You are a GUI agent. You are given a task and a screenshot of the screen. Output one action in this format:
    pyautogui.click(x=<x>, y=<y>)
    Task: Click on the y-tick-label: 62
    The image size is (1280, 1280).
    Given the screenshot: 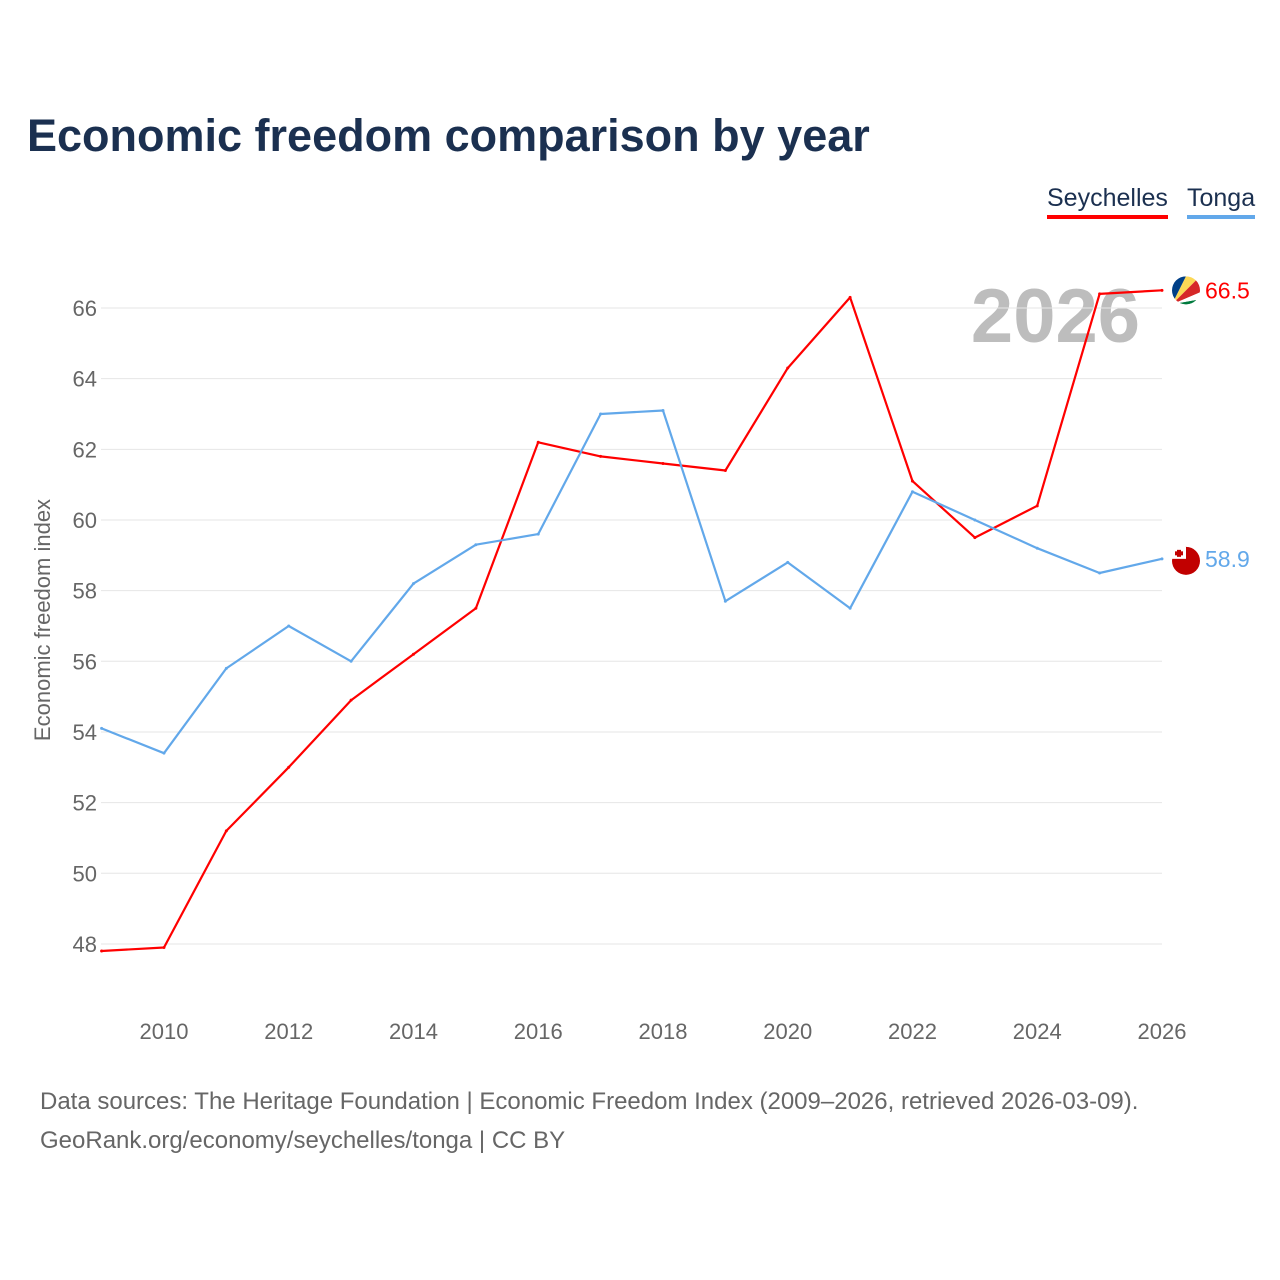 What is the action you would take?
    pyautogui.click(x=85, y=449)
    